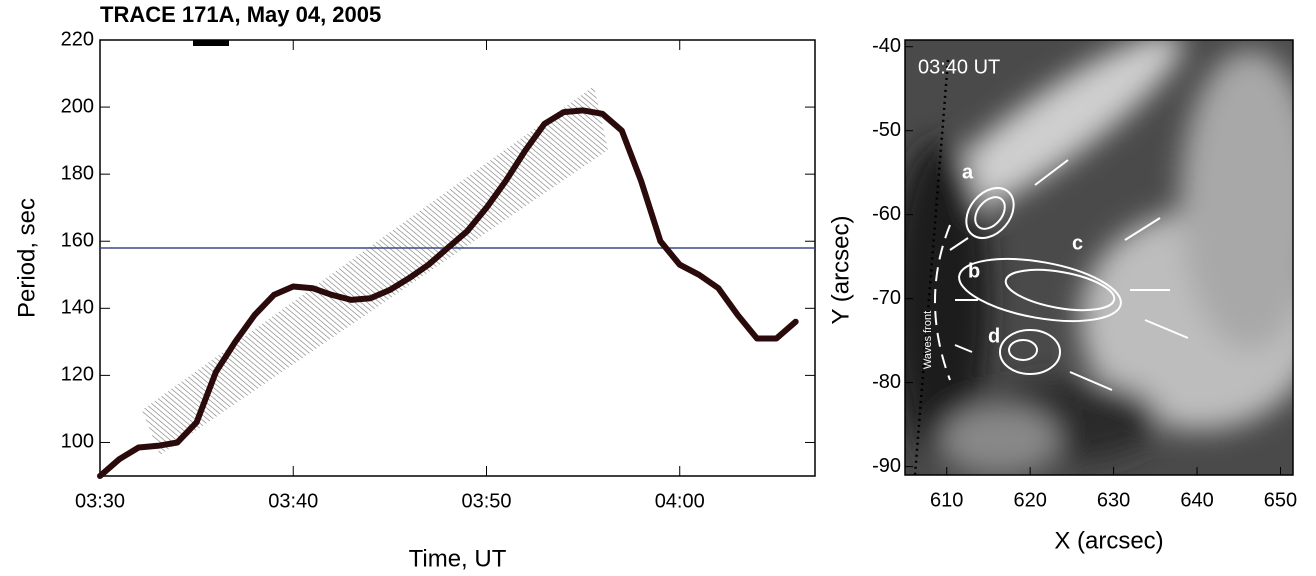  Describe the element at coordinates (77, 308) in the screenshot. I see `y-tick-label: 140` at that location.